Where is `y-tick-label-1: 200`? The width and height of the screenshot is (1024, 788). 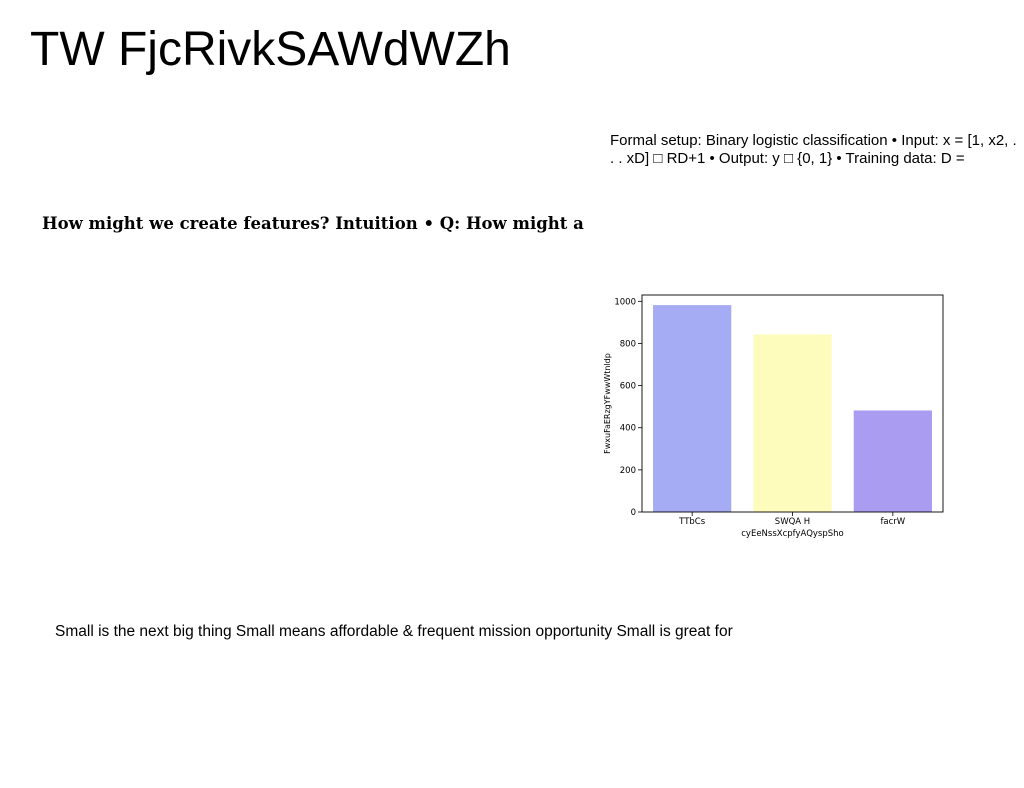 y-tick-label-1: 200 is located at coordinates (628, 471).